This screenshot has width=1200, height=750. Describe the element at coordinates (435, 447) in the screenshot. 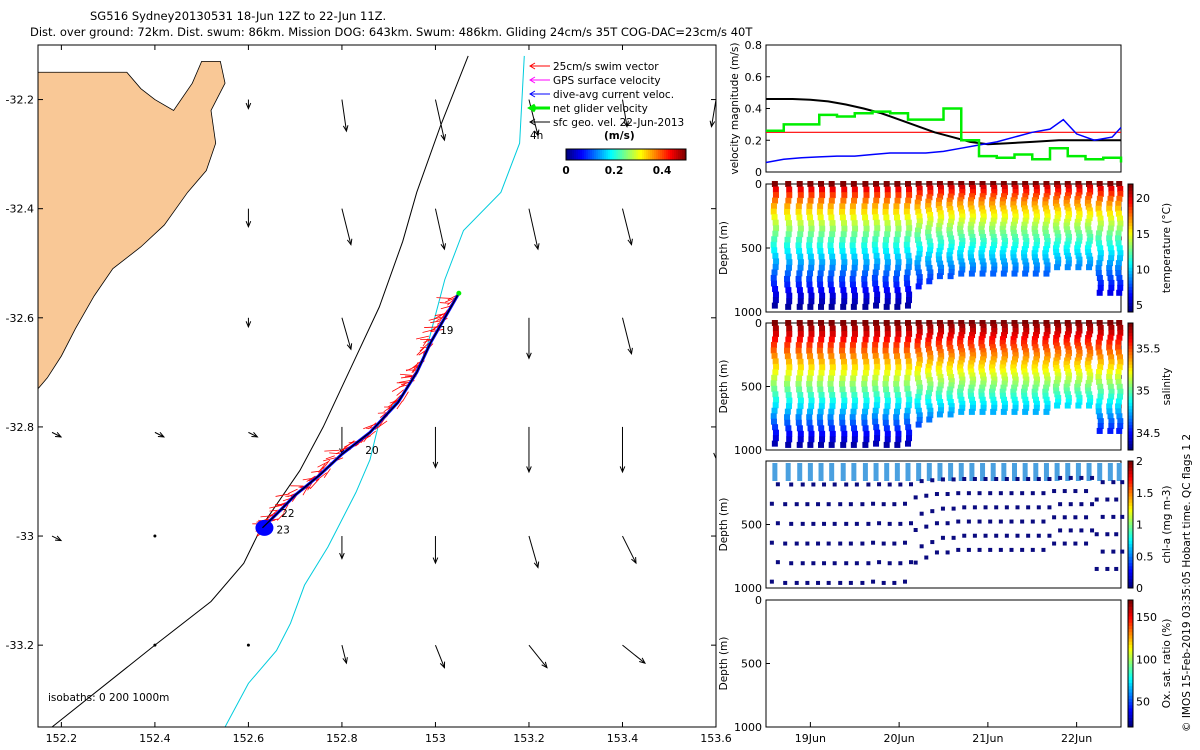

I see `current-vector` at that location.